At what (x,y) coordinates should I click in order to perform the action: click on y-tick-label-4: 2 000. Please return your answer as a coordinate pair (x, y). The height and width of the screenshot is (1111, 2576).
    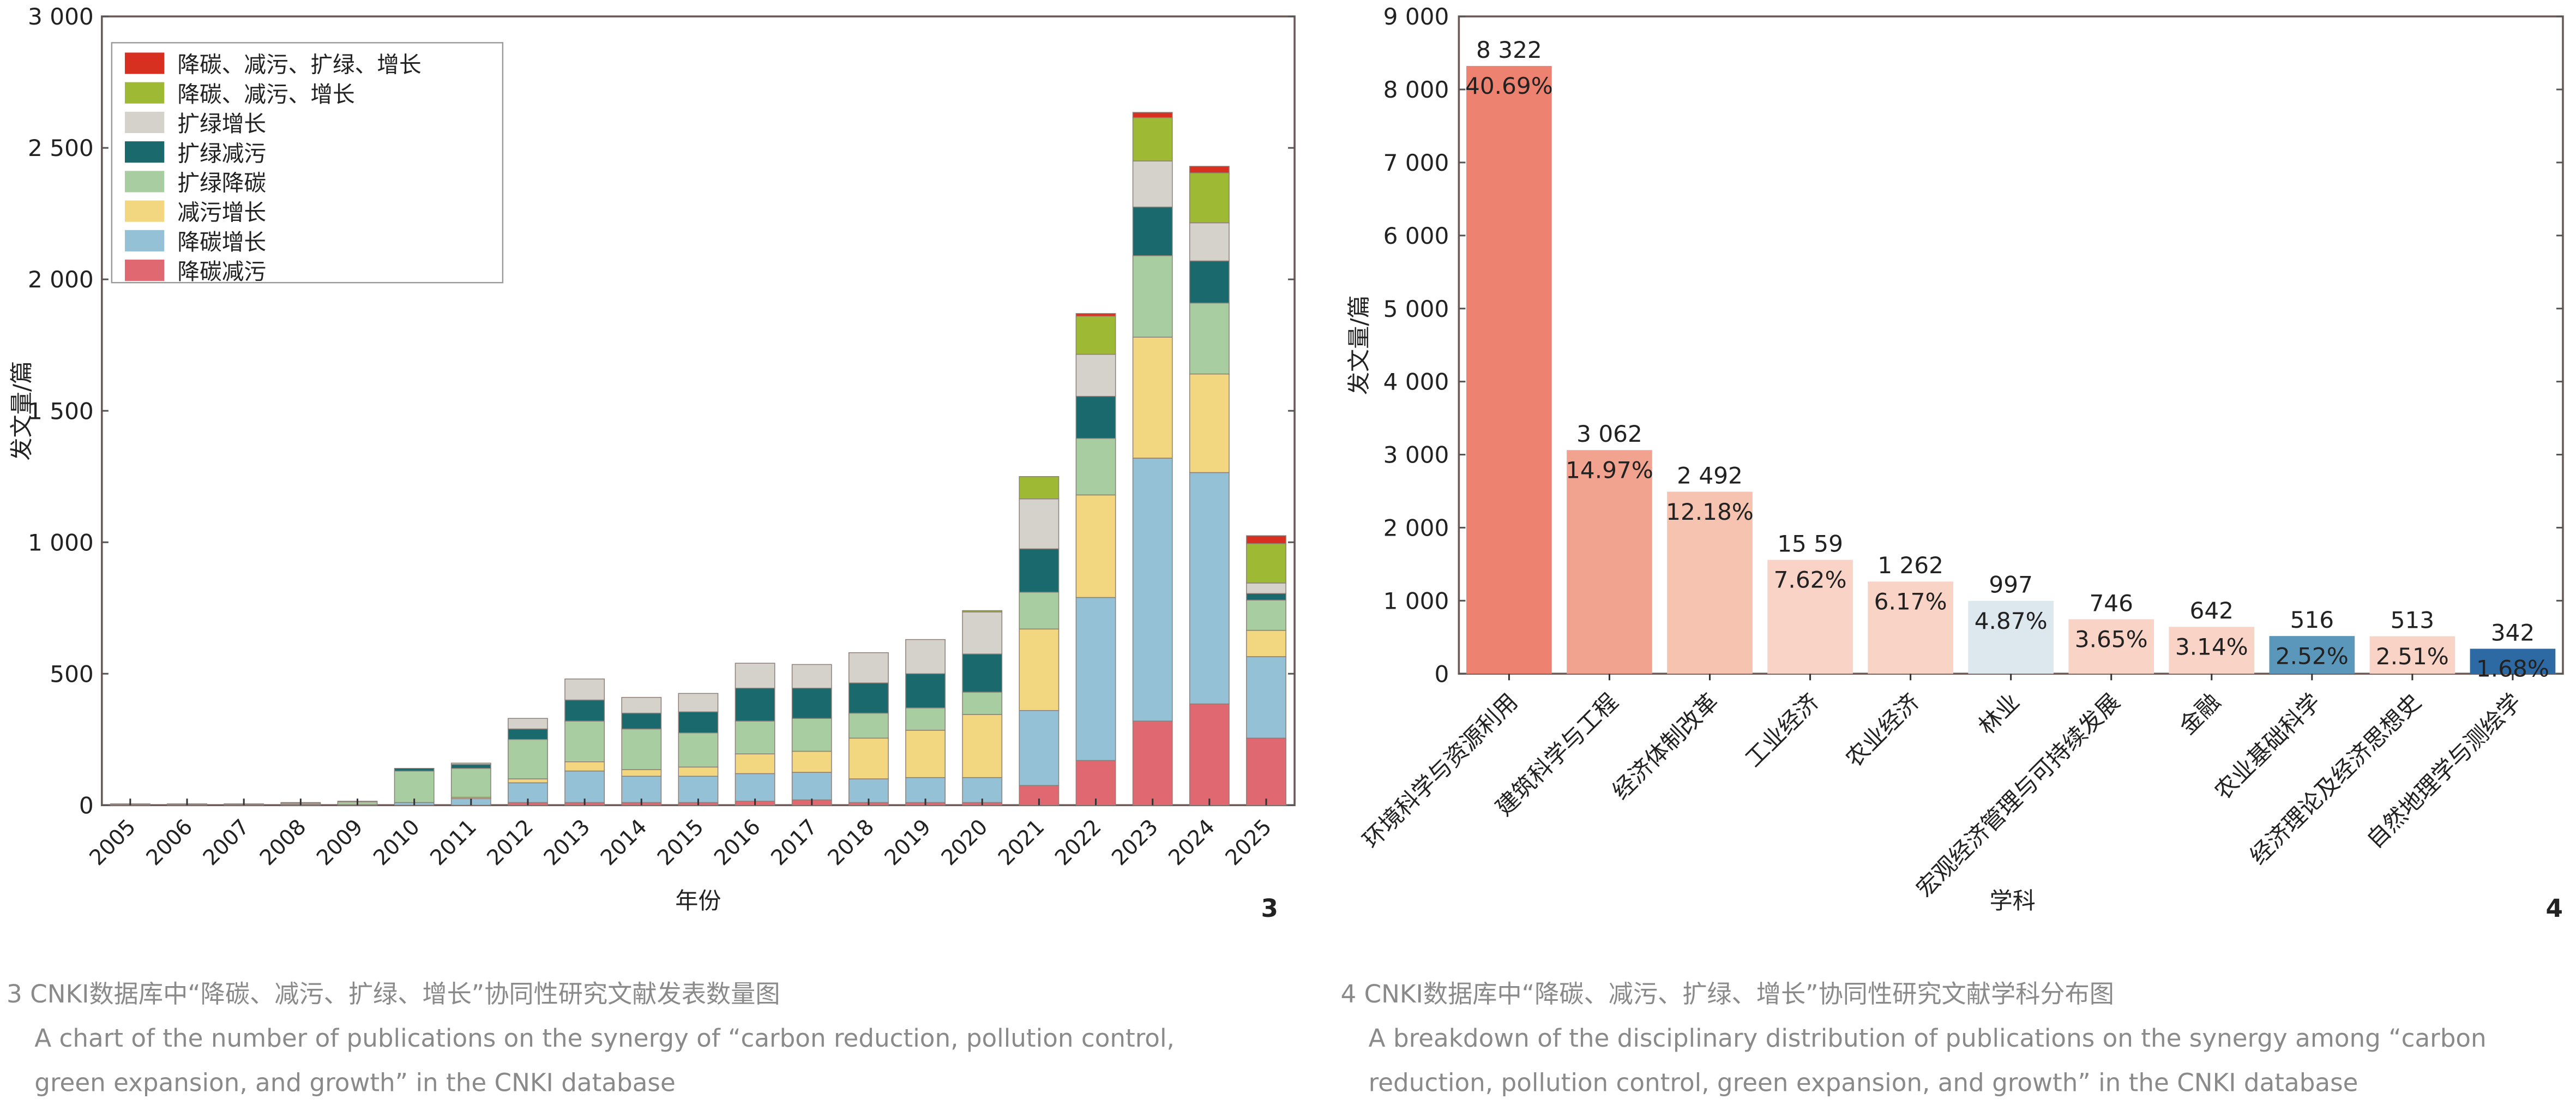
    Looking at the image, I should click on (1416, 528).